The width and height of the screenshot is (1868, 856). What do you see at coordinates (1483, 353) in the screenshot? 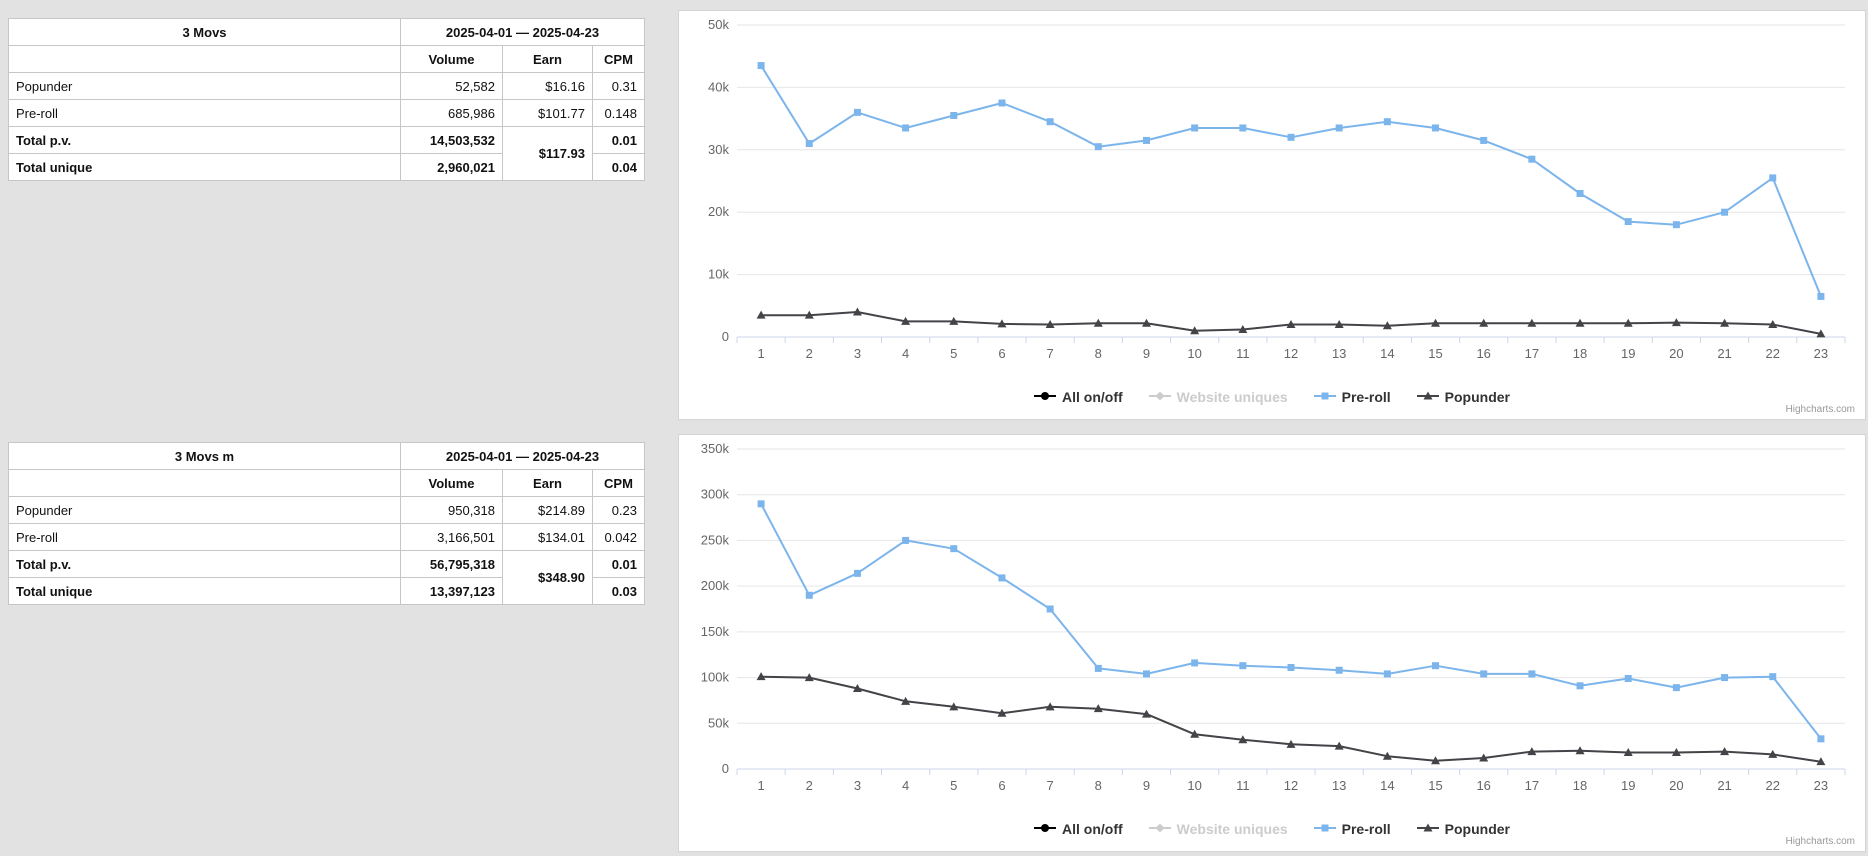
I see `svg-text: 16` at bounding box center [1483, 353].